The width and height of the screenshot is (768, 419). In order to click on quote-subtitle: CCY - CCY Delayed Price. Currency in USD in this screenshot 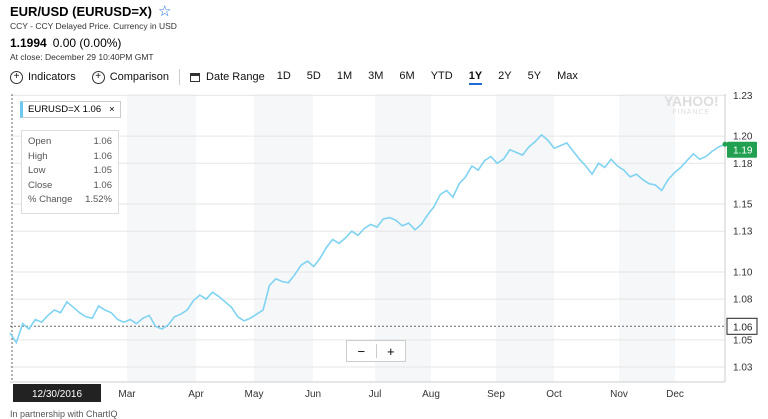, I will do `click(93, 26)`.